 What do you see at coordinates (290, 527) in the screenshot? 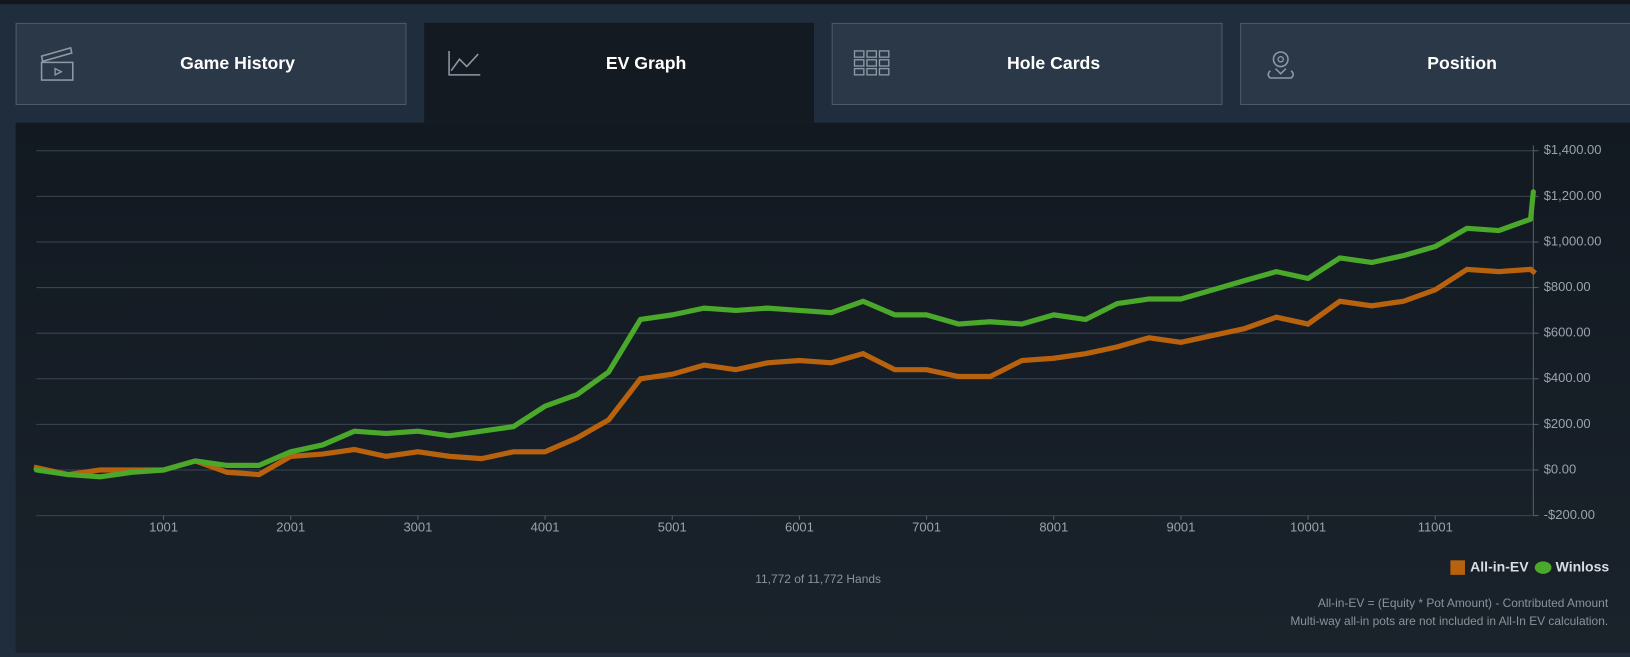
I see `x-tick-label: 2001` at bounding box center [290, 527].